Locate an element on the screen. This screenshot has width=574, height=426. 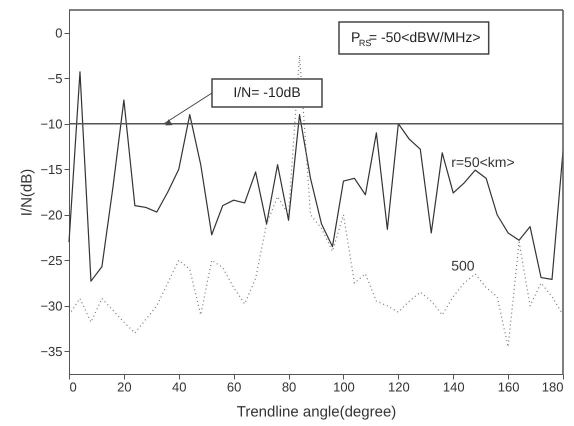
series-label: 500 is located at coordinates (463, 266).